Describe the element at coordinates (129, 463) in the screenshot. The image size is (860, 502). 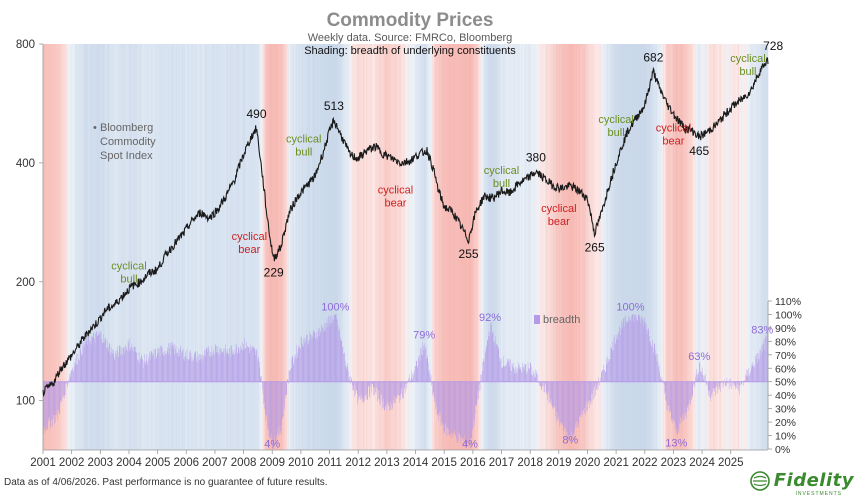
I see `x-tick-label: 2004` at that location.